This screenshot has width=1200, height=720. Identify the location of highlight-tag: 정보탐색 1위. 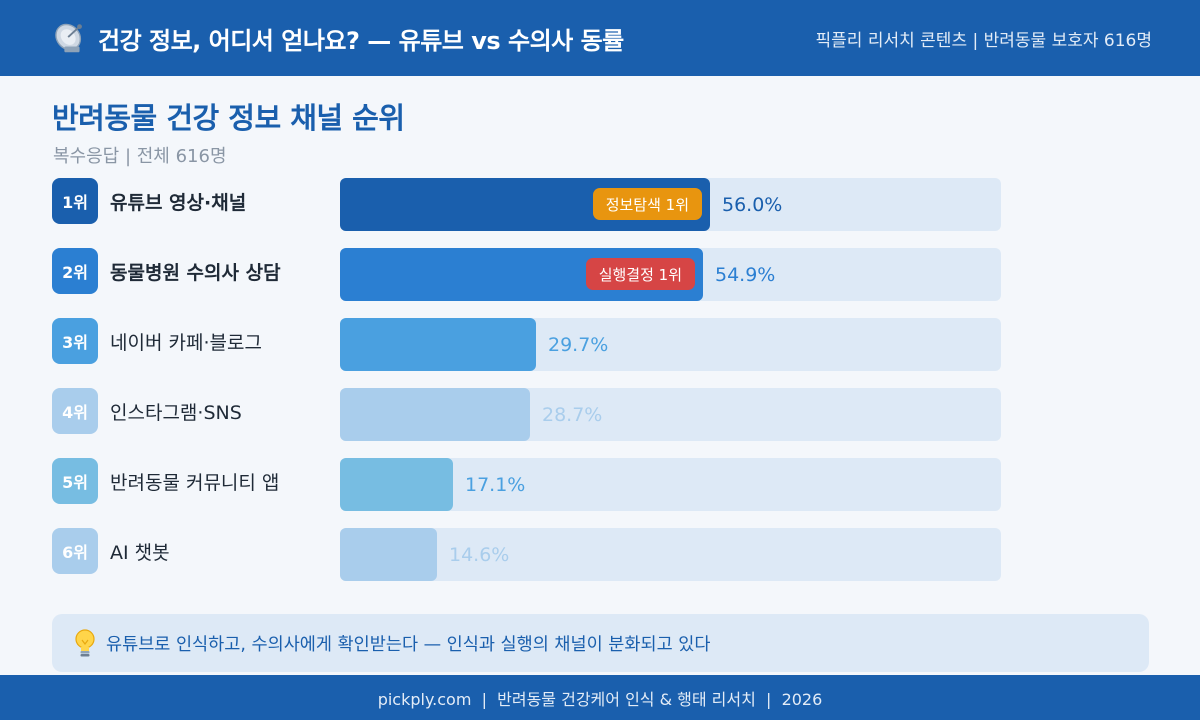
(647, 204).